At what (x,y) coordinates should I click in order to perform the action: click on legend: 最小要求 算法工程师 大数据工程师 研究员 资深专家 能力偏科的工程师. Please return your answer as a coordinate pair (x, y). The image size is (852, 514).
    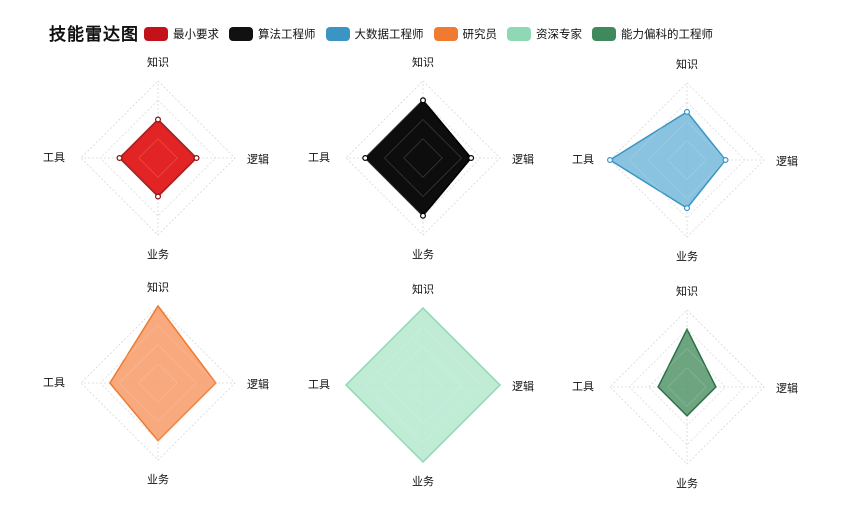
    Looking at the image, I should click on (433, 34).